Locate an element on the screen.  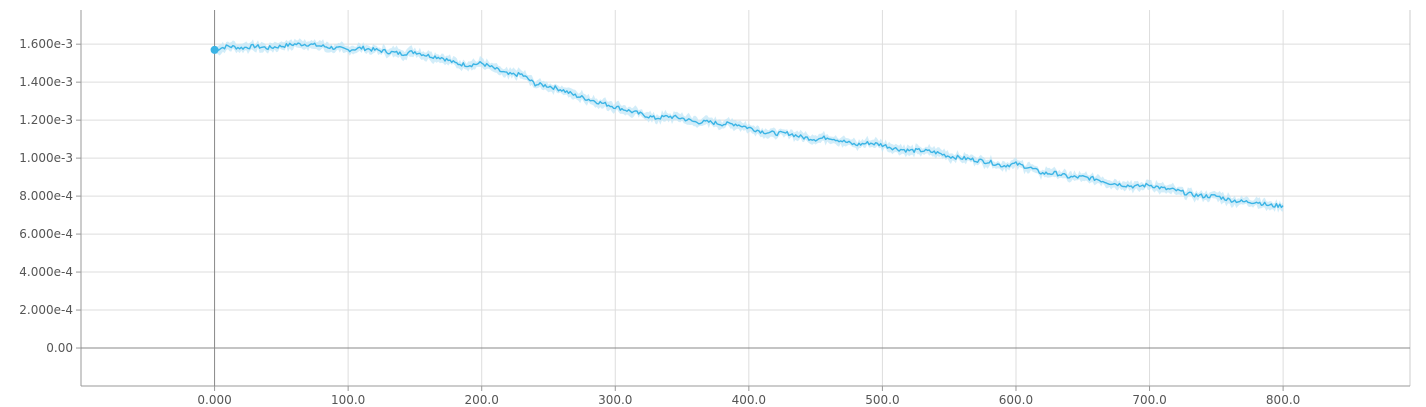
y-tick-label: 1.400e-3 is located at coordinates (46, 82).